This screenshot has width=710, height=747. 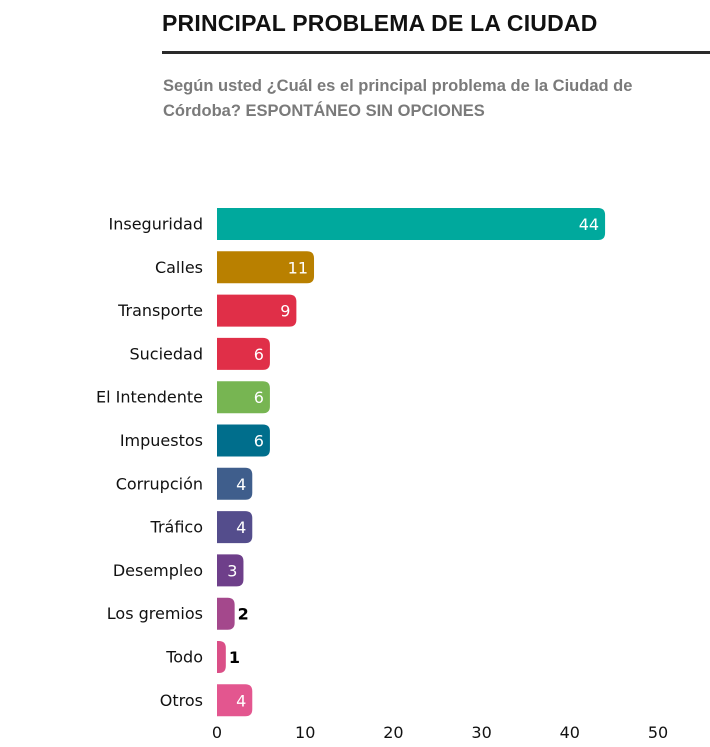 What do you see at coordinates (243, 614) in the screenshot?
I see `value-label: 2` at bounding box center [243, 614].